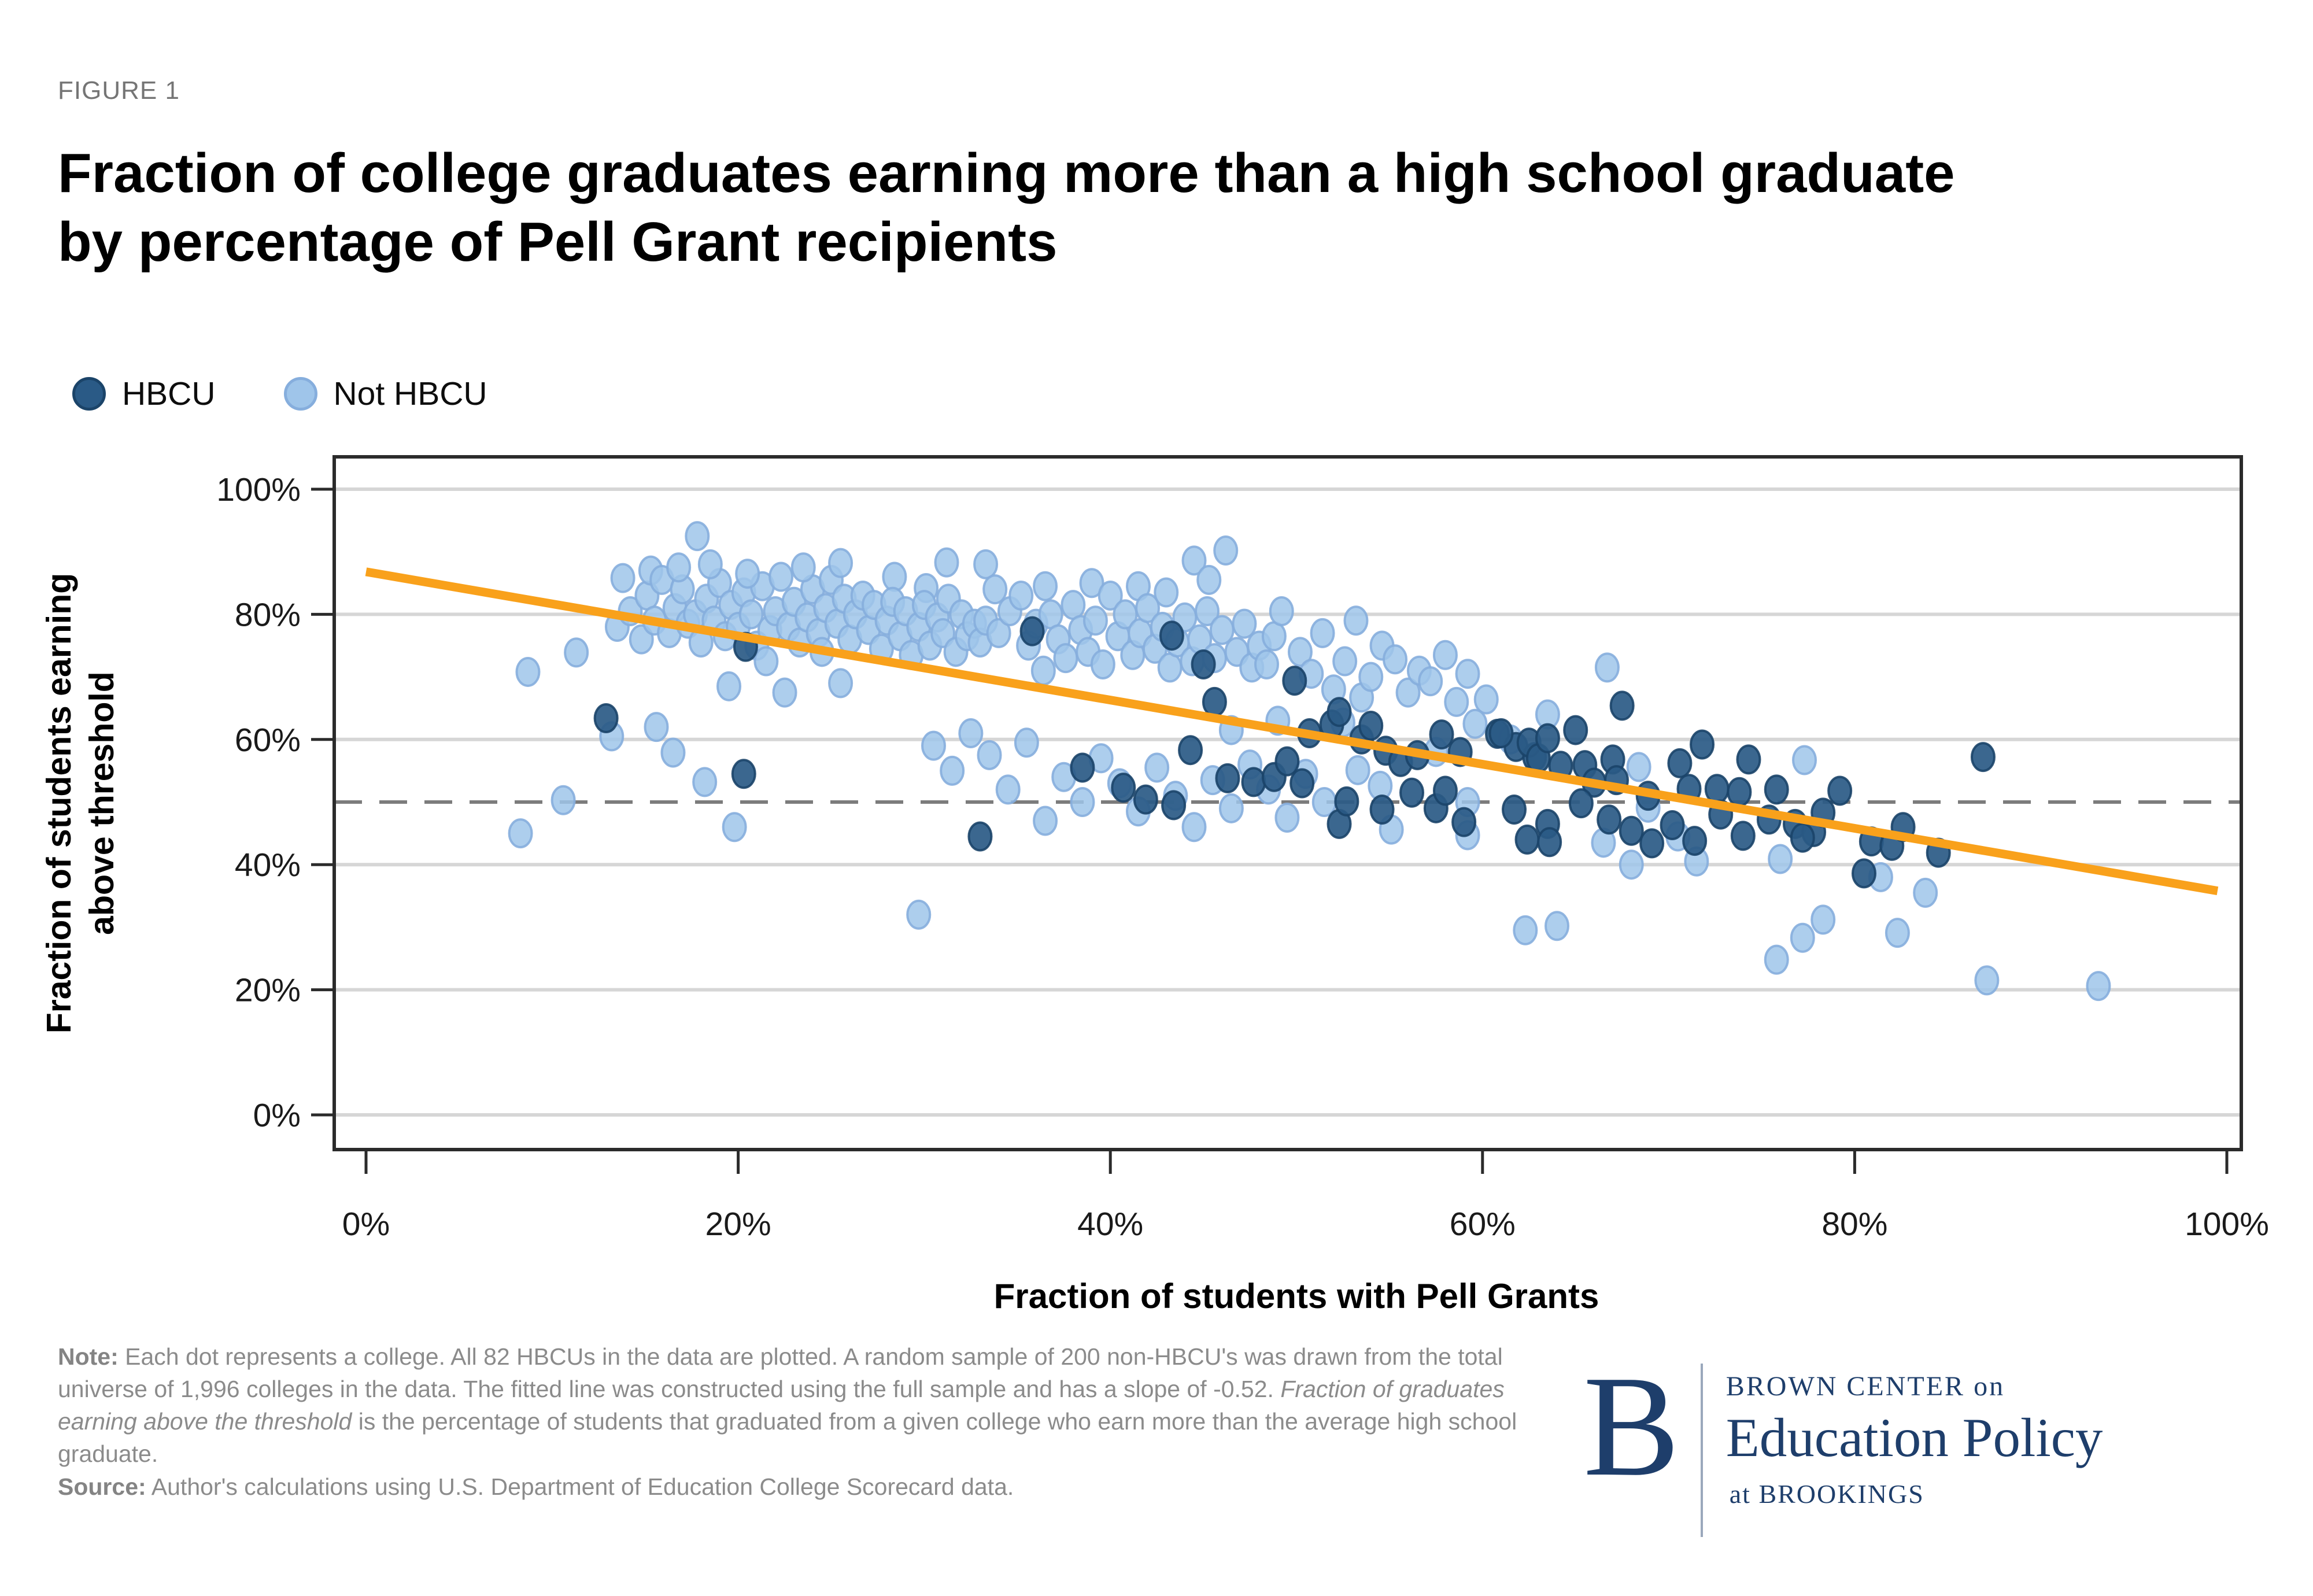 The width and height of the screenshot is (2313, 1596). What do you see at coordinates (738, 1224) in the screenshot?
I see `x-tick-label-20%: 20%` at bounding box center [738, 1224].